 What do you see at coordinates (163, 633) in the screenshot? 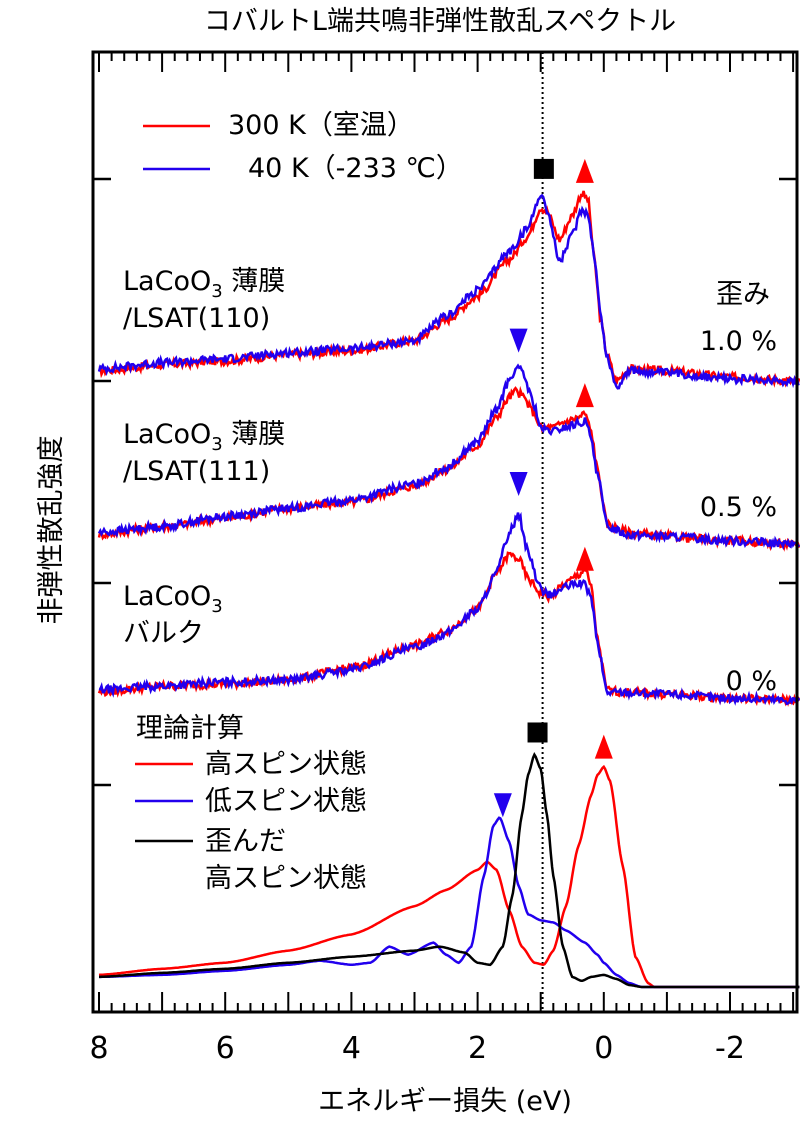
I see `sample-label-line2: バルク` at bounding box center [163, 633].